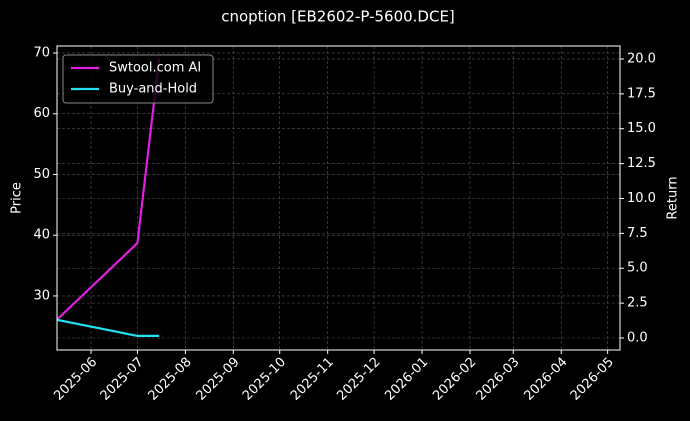 The width and height of the screenshot is (690, 421). I want to click on legend-box, so click(138, 79).